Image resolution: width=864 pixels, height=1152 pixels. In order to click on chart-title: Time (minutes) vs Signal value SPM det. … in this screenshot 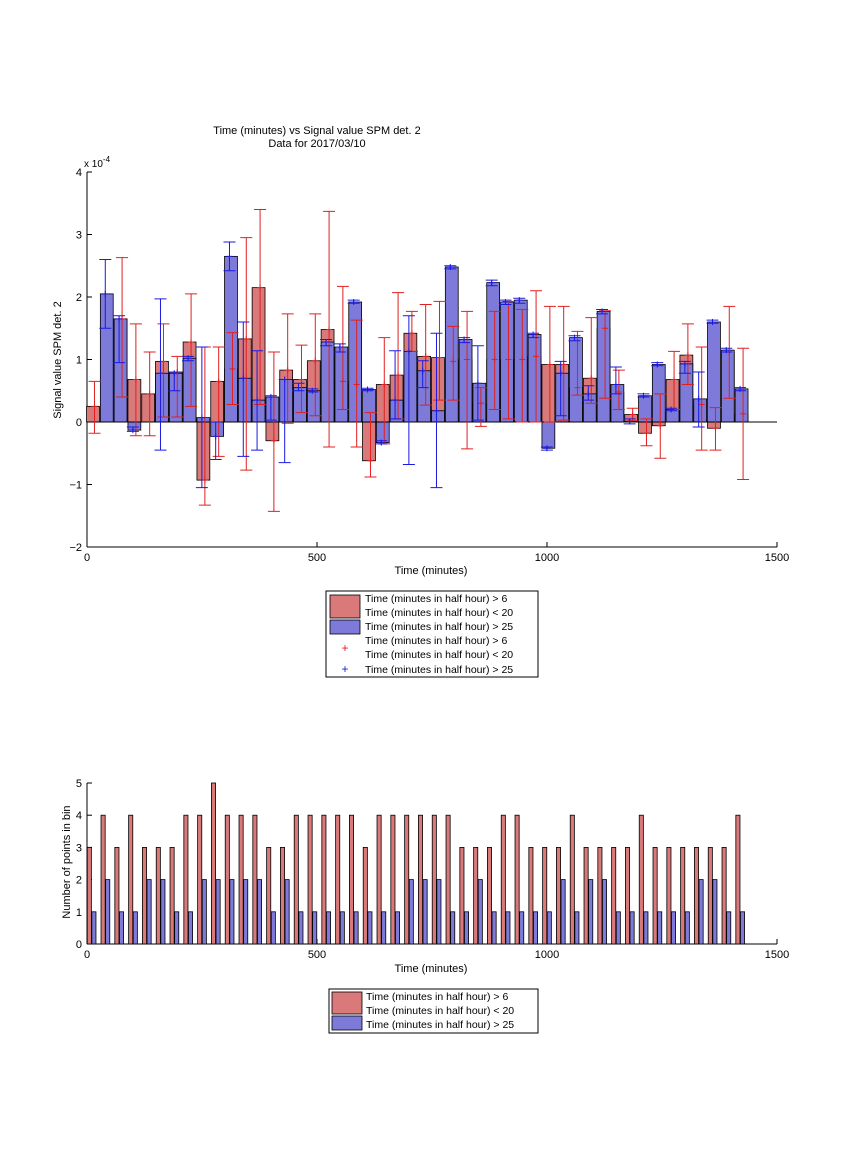, I will do `click(316, 131)`.